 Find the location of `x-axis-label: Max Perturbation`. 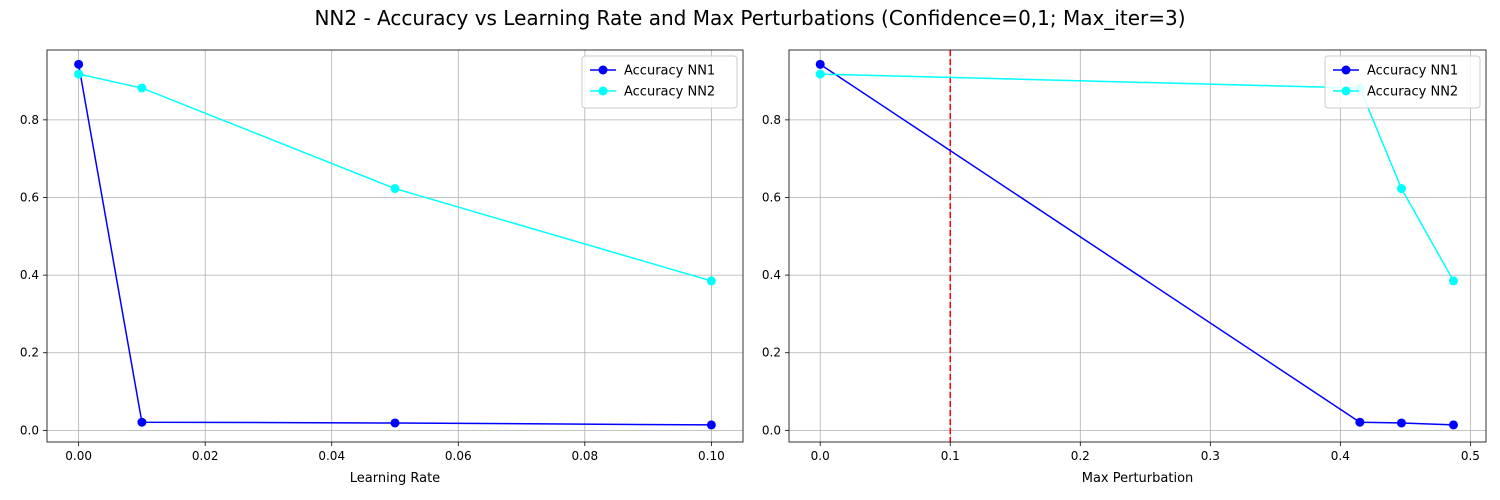

x-axis-label: Max Perturbation is located at coordinates (1138, 478).